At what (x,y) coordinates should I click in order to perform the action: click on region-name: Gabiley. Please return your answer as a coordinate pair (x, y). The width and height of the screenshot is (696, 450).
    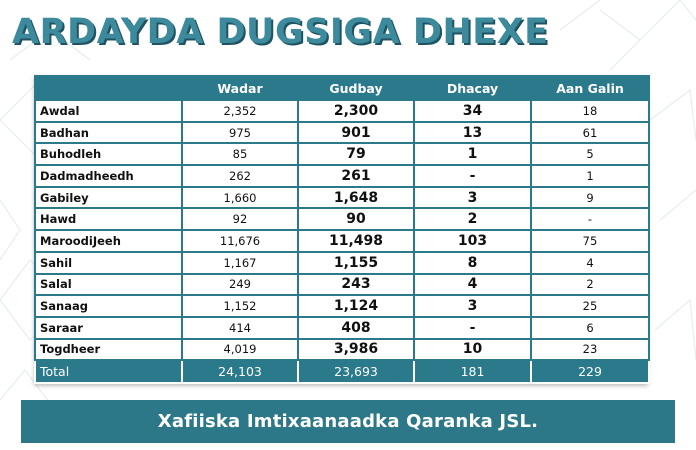
    Looking at the image, I should click on (108, 197).